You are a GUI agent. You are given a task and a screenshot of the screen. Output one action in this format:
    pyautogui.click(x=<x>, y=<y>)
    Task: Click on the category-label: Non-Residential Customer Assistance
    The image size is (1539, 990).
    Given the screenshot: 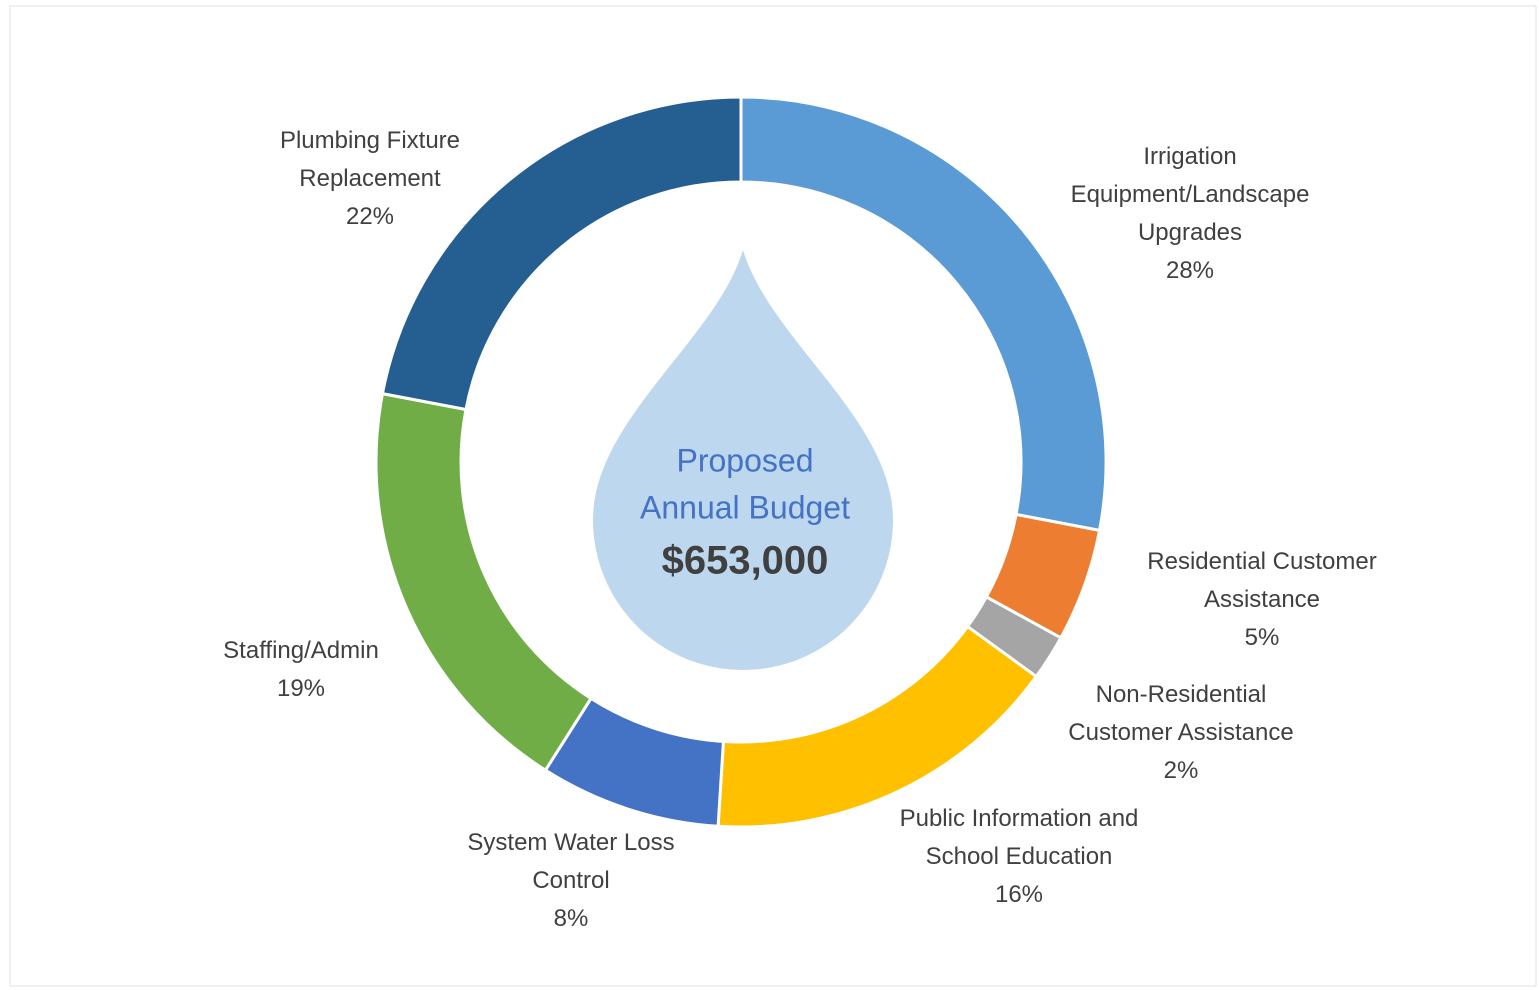 What is the action you would take?
    pyautogui.click(x=1181, y=713)
    